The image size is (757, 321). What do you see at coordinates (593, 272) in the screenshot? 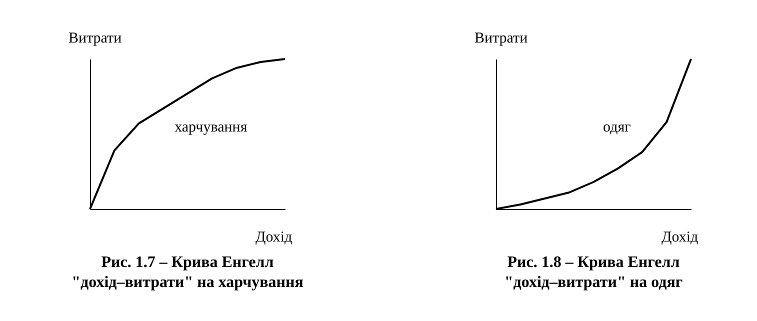
I see `text: Рис. 1.8 – Крива Енгелл "дохід–витрати" на одяг` at bounding box center [593, 272].